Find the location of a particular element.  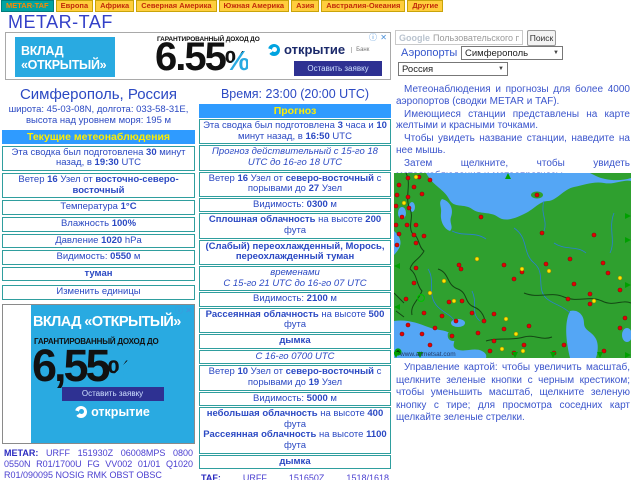

page-title: METAR-TAF is located at coordinates (60, 22).